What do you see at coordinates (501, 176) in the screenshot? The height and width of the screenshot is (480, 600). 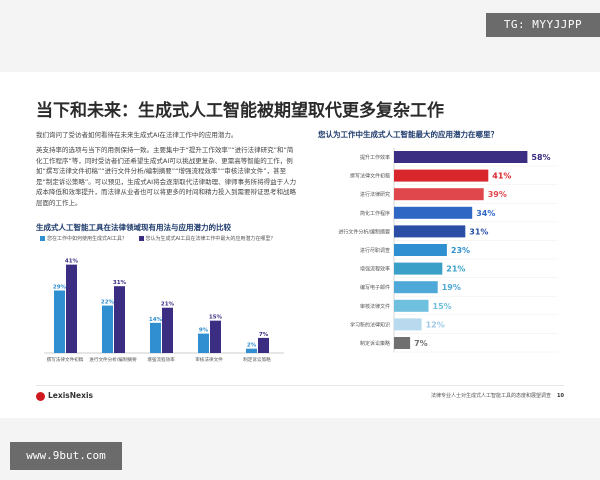 I see `right-bar-label: 41%` at bounding box center [501, 176].